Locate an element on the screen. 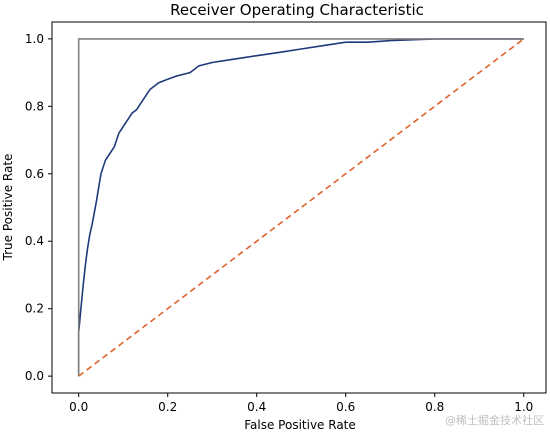 The image size is (550, 432). watermark: @稀土掘金技术社区 is located at coordinates (494, 420).